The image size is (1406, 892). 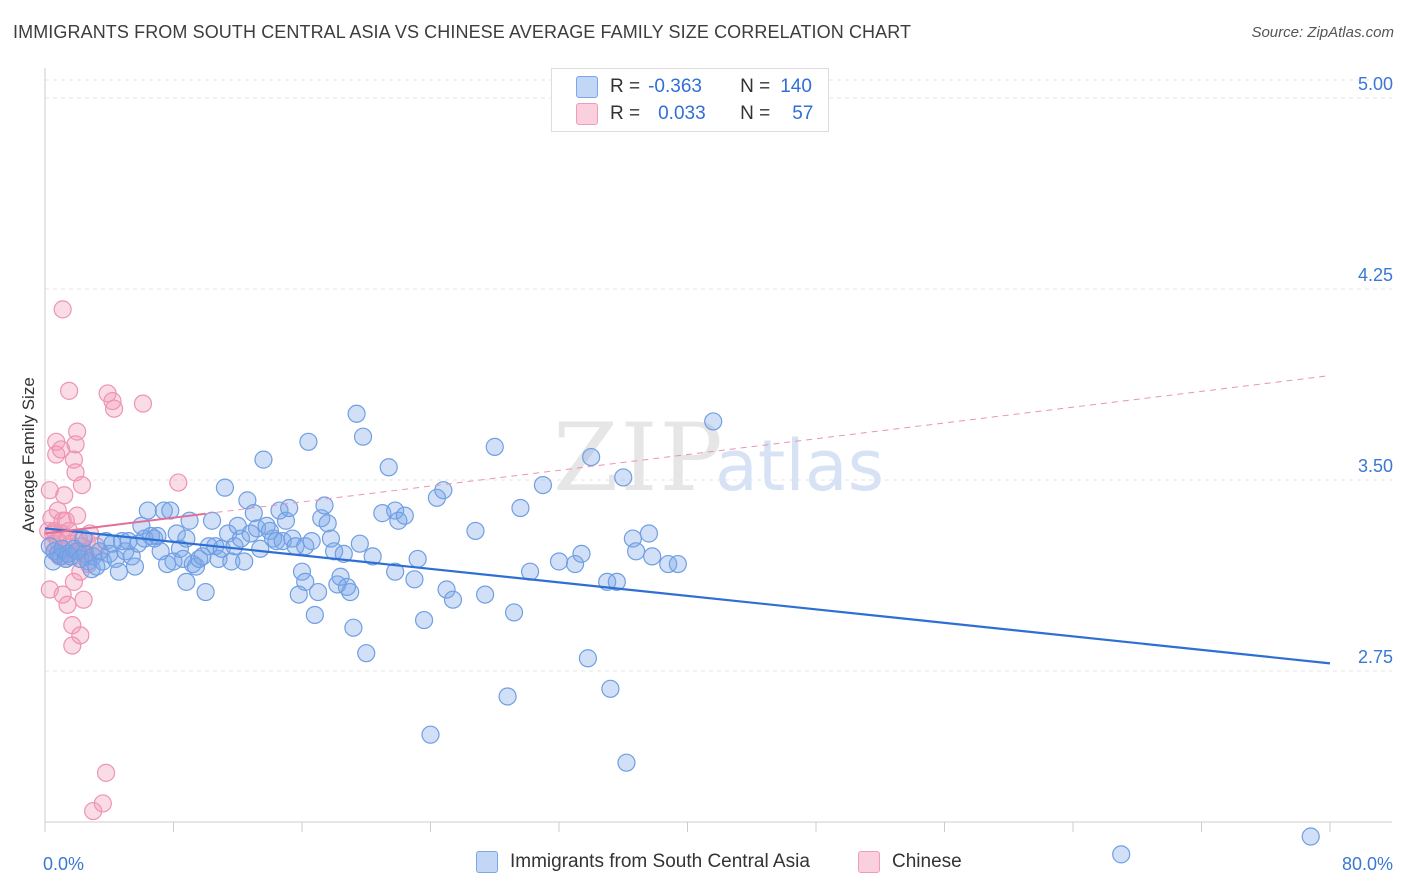 I want to click on trend-line-chinese-dashed, so click(x=768, y=445).